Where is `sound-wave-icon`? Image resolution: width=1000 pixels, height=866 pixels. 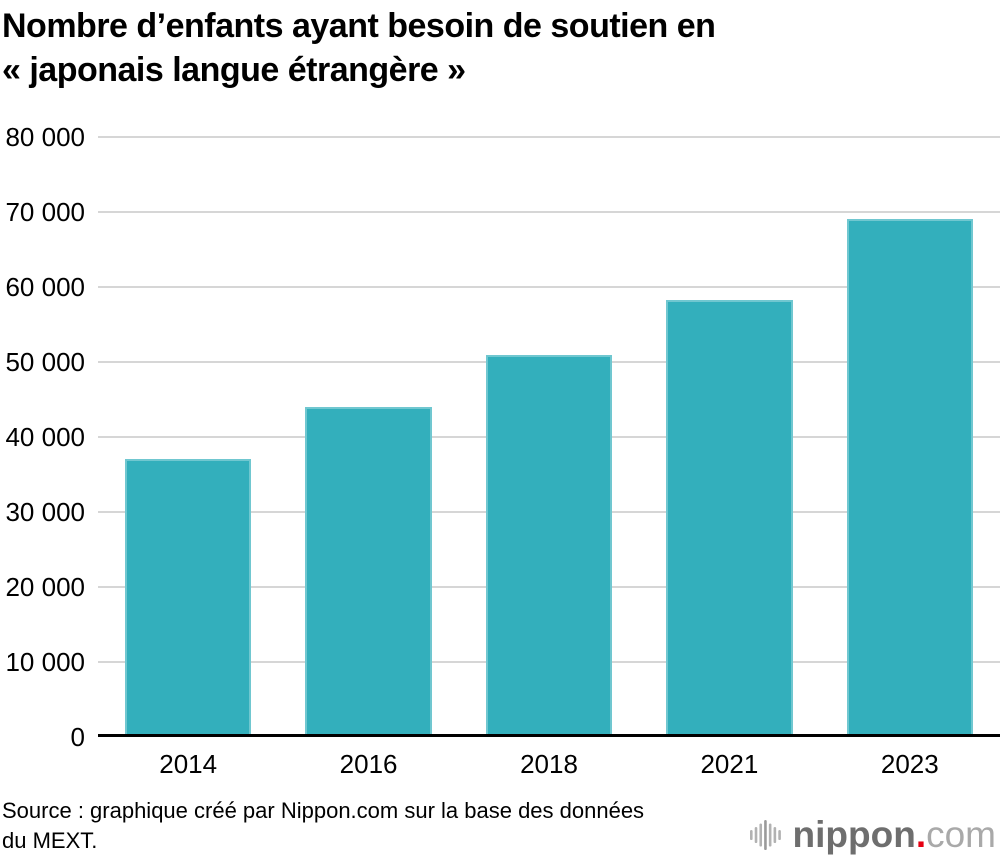 sound-wave-icon is located at coordinates (765, 835).